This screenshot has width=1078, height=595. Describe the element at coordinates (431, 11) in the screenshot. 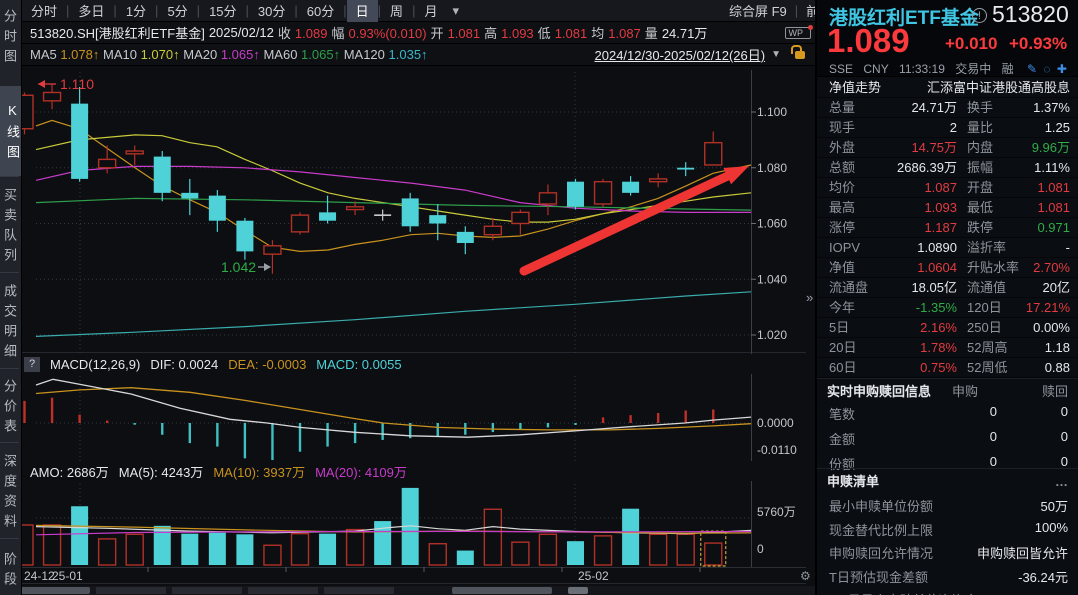

I see `period-tab-月: 月` at that location.